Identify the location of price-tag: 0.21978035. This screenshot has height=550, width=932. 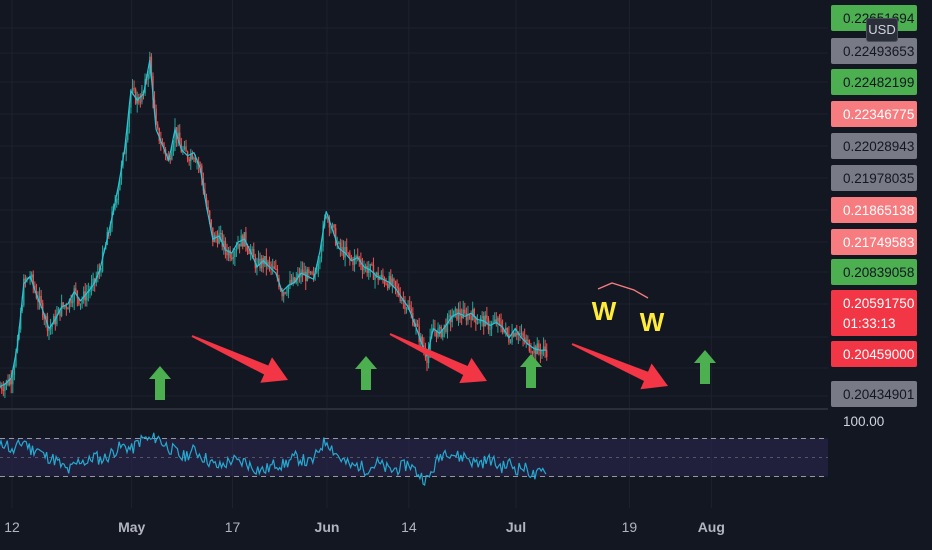
(874, 178).